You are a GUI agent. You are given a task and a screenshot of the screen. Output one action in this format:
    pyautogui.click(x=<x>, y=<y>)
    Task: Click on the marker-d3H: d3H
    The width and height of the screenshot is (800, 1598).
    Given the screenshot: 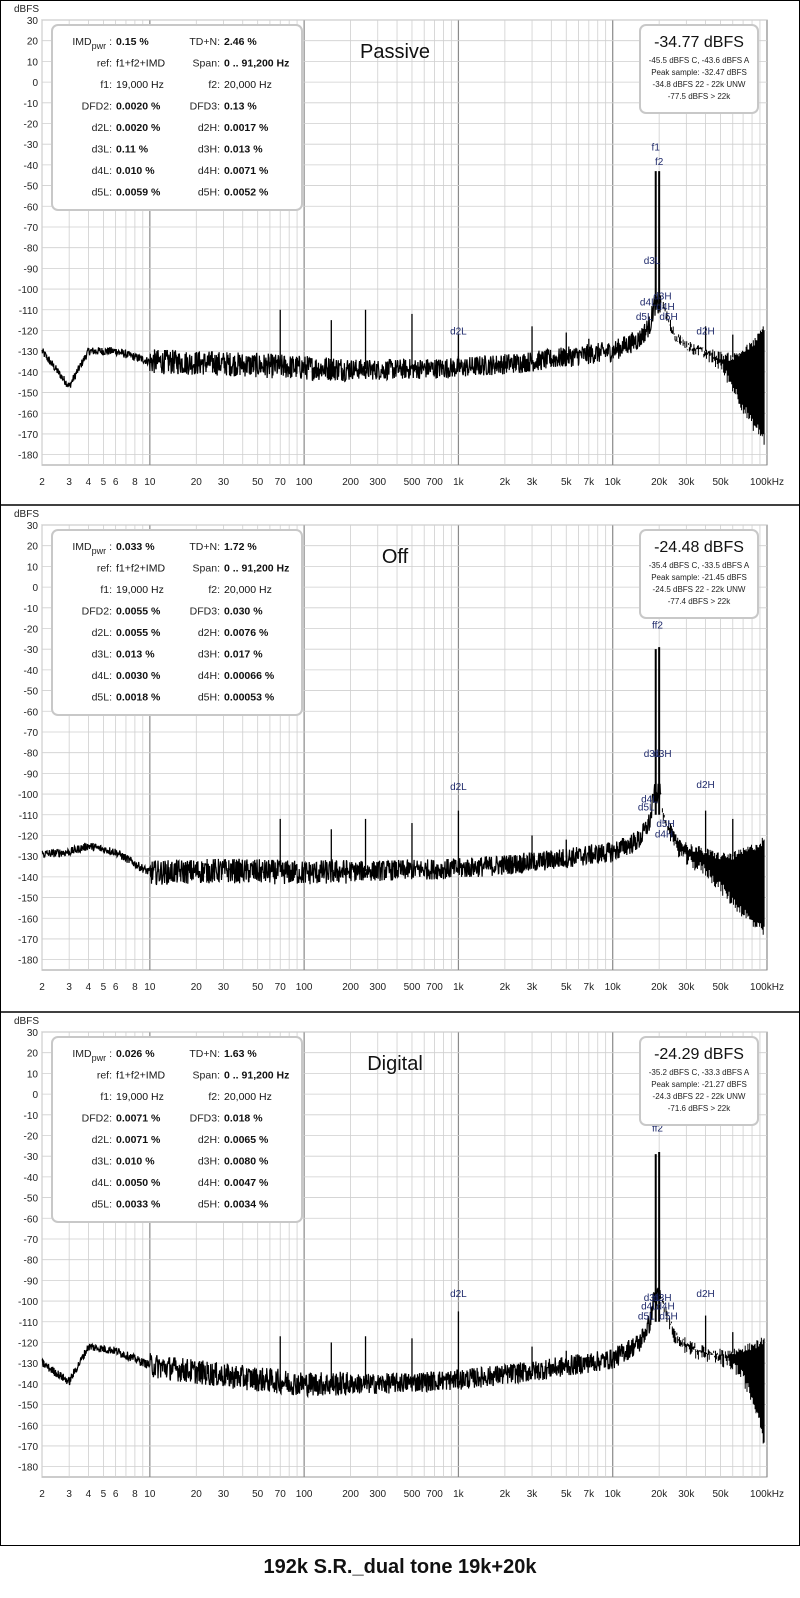 What is the action you would take?
    pyautogui.click(x=662, y=754)
    